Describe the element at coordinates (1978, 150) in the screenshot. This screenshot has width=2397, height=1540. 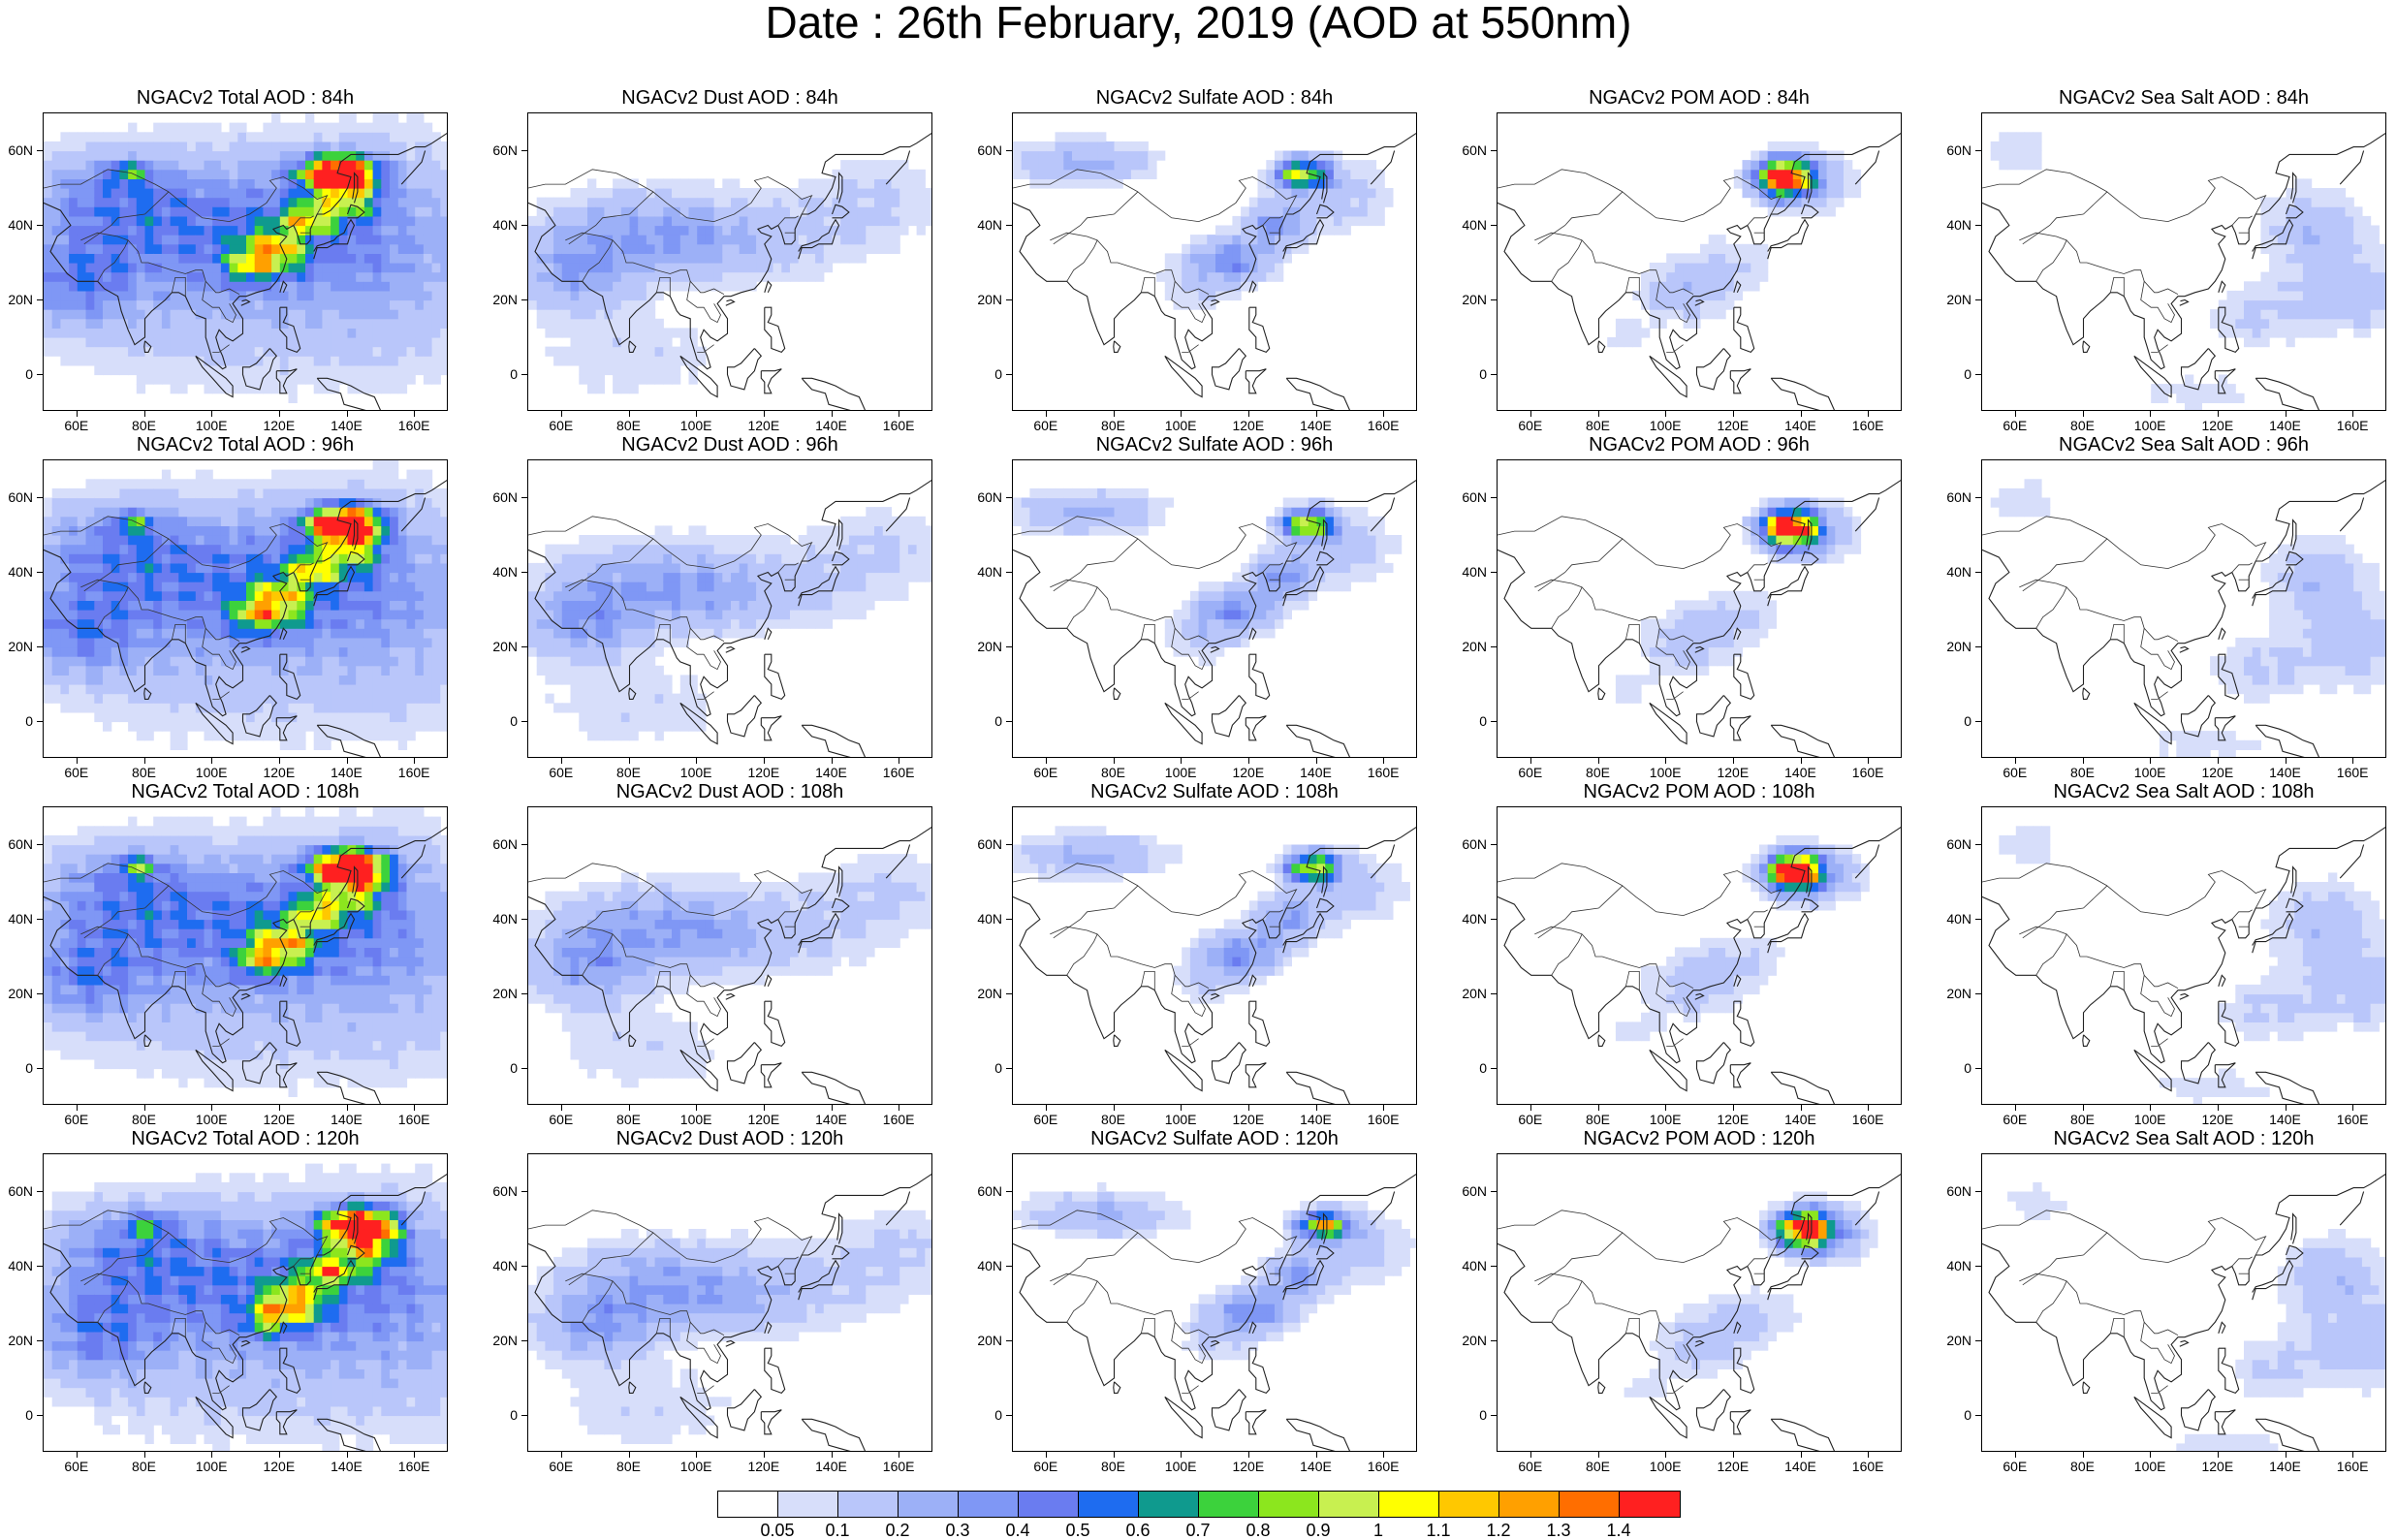
I see `lat-tick` at that location.